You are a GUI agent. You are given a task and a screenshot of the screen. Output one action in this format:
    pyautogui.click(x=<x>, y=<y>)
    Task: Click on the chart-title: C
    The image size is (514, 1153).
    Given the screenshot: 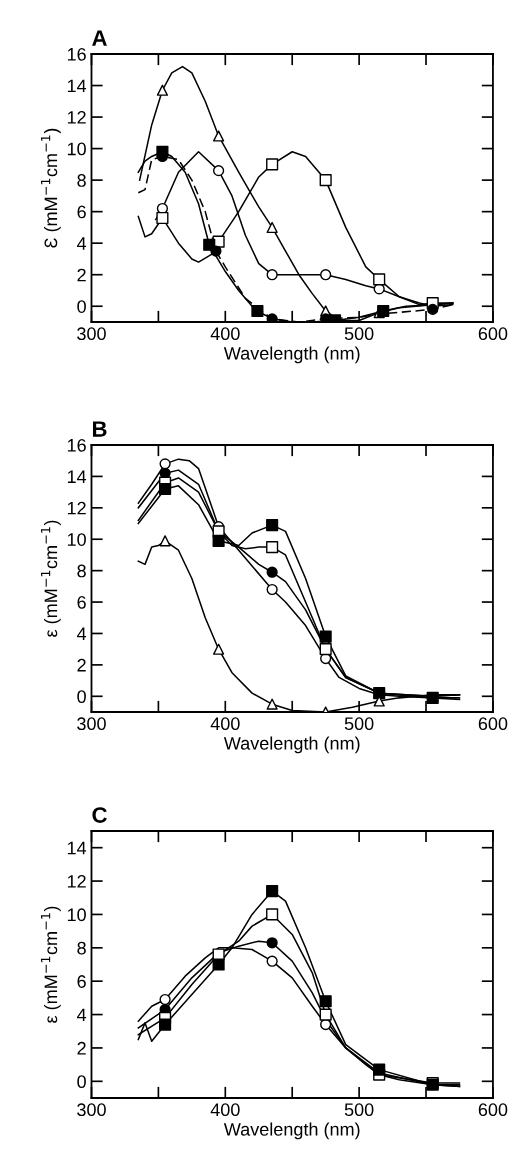 What is the action you would take?
    pyautogui.click(x=99, y=815)
    